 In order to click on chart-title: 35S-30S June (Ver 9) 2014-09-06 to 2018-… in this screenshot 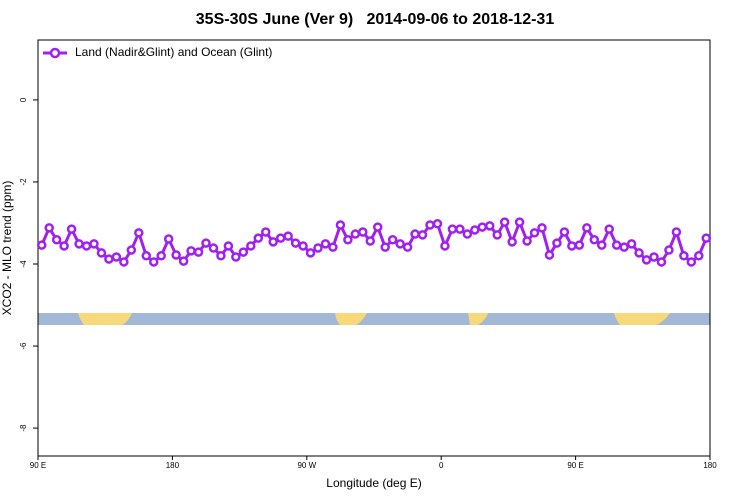, I will do `click(375, 19)`.